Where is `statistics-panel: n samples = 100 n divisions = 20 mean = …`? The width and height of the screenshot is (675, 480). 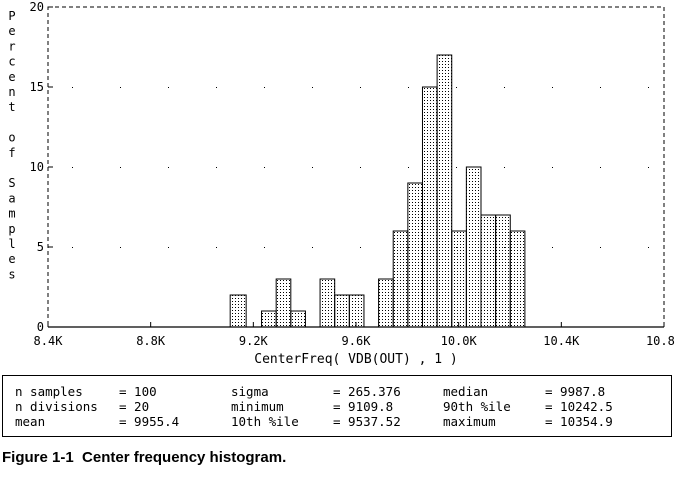
statistics-panel: n samples = 100 n divisions = 20 mean = … is located at coordinates (337, 406).